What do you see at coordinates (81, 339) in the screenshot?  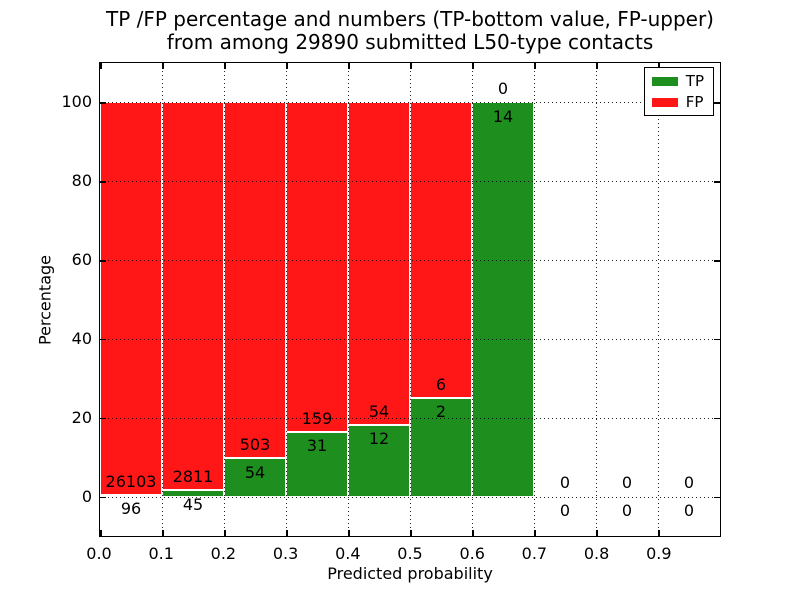 I see `y-tick-label: 40` at bounding box center [81, 339].